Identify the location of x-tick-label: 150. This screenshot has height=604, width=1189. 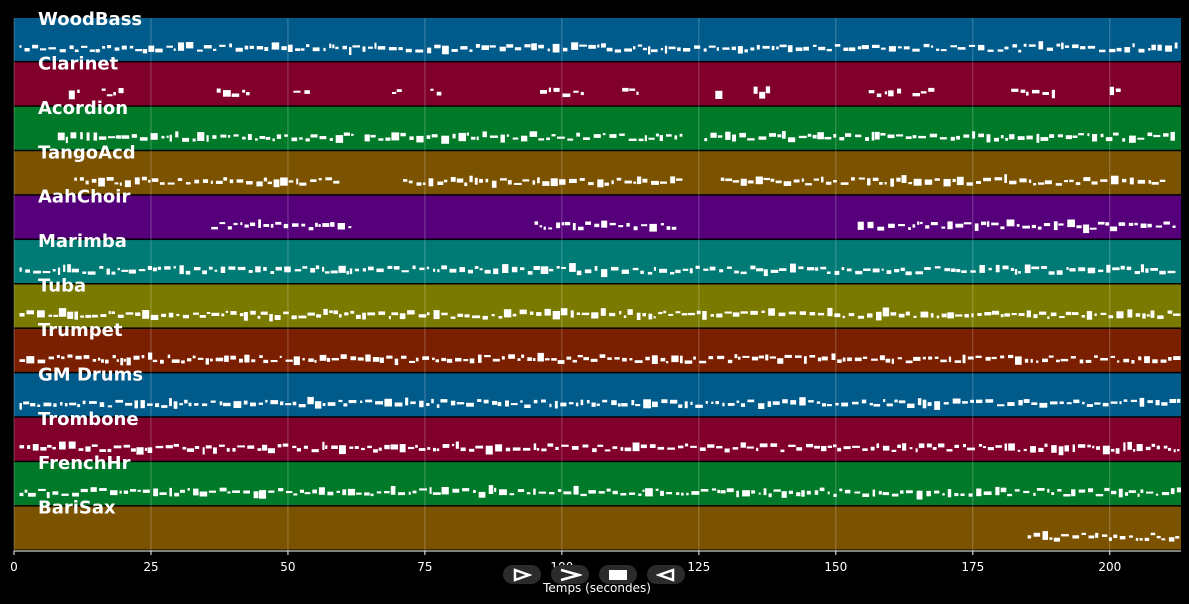
(835, 567).